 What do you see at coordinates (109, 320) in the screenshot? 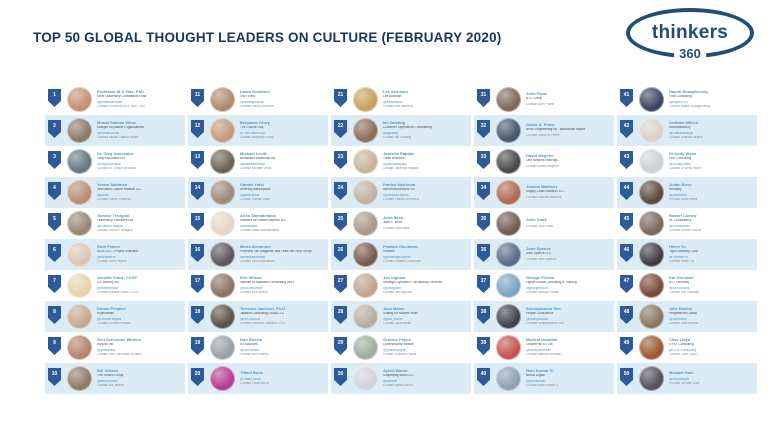
I see `leader-twitter-handle: @DonnaPeeples` at bounding box center [109, 320].